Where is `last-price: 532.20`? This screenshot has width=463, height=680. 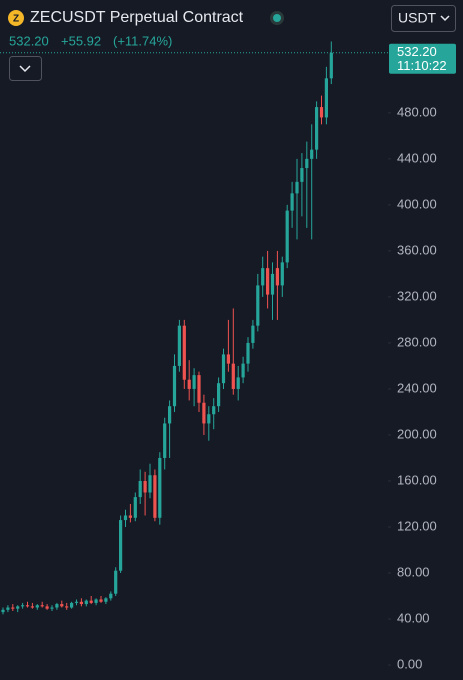 last-price: 532.20 is located at coordinates (29, 40).